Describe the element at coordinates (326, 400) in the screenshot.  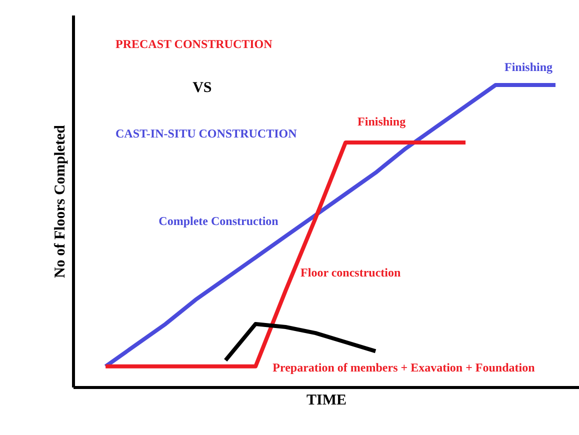
I see `x-axis-title: TIME` at that location.